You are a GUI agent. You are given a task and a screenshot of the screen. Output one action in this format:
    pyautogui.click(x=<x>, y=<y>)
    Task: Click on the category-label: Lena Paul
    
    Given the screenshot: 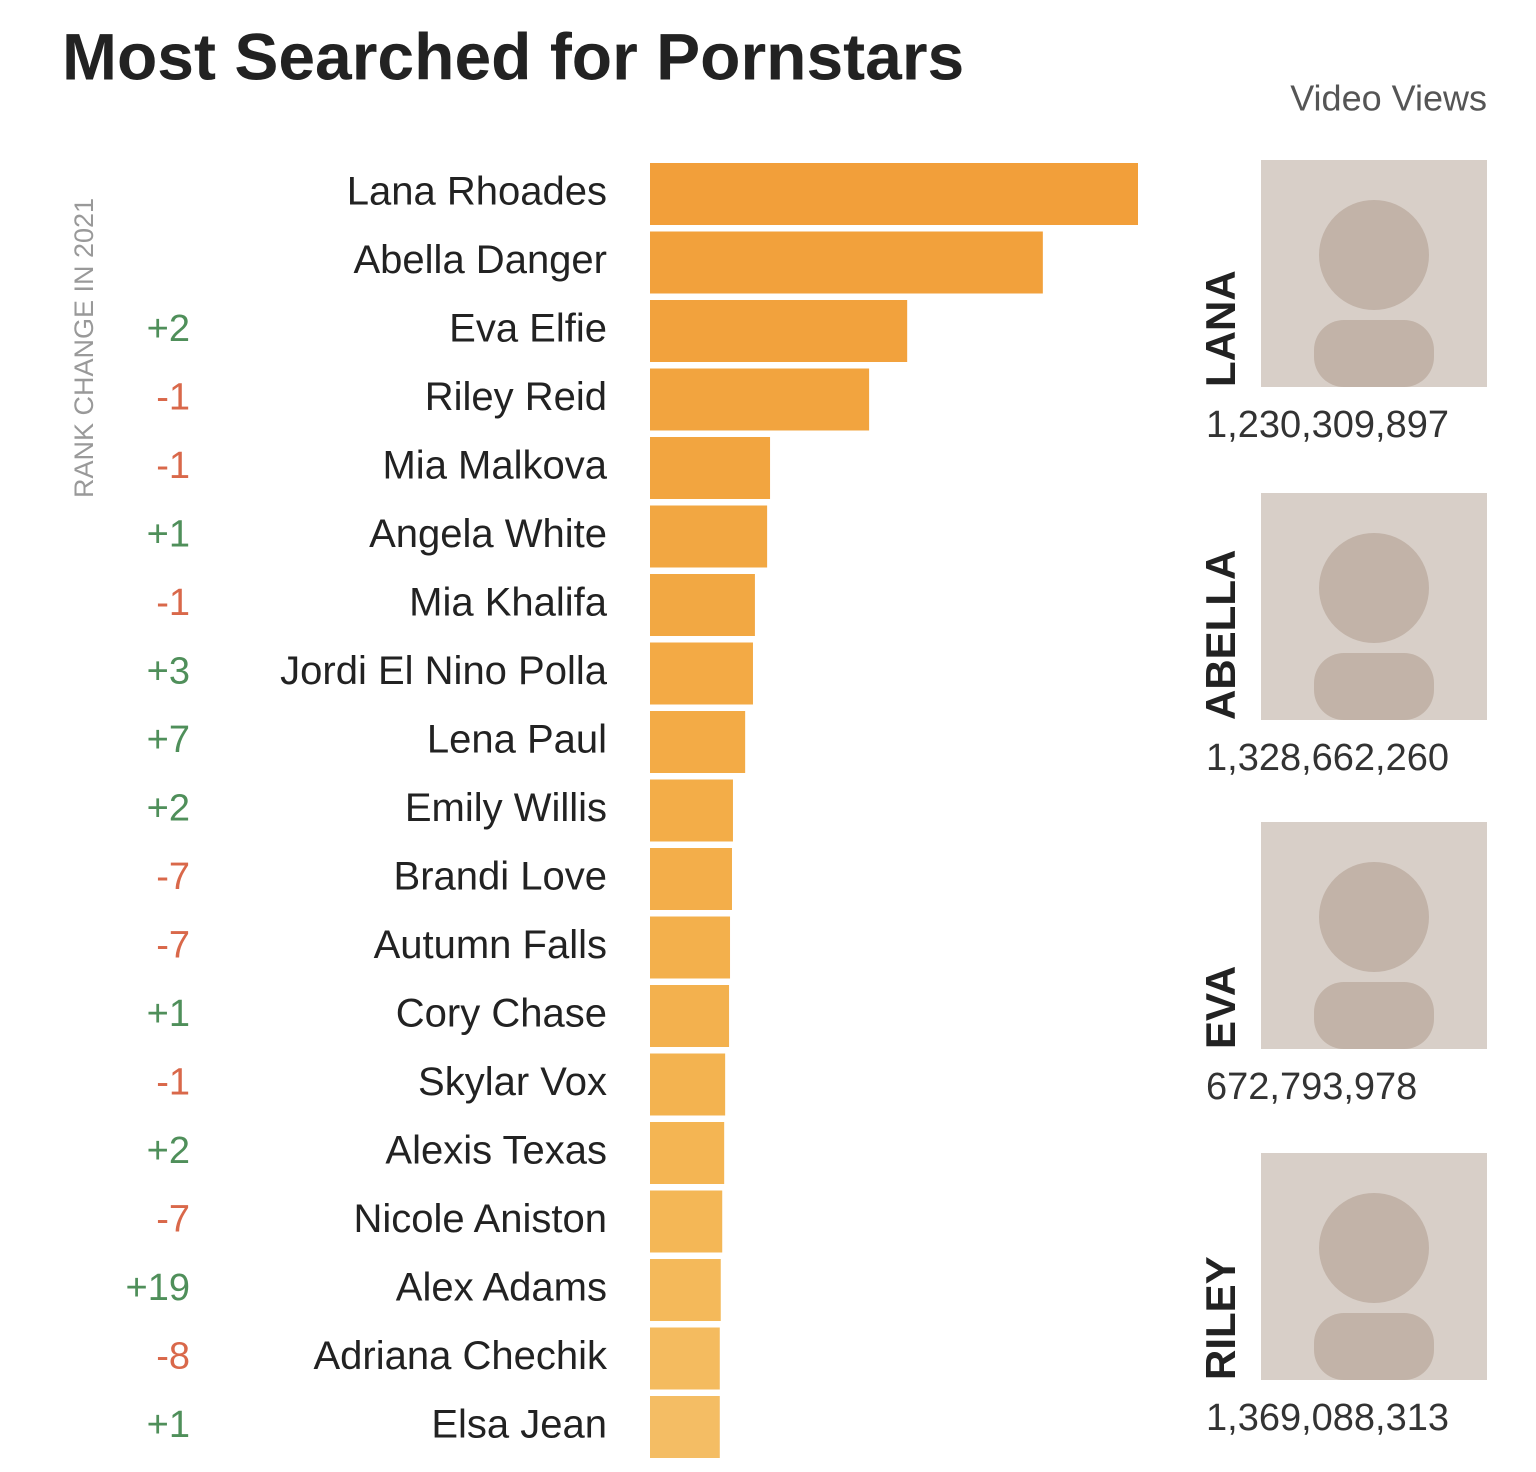 What is the action you would take?
    pyautogui.click(x=517, y=740)
    